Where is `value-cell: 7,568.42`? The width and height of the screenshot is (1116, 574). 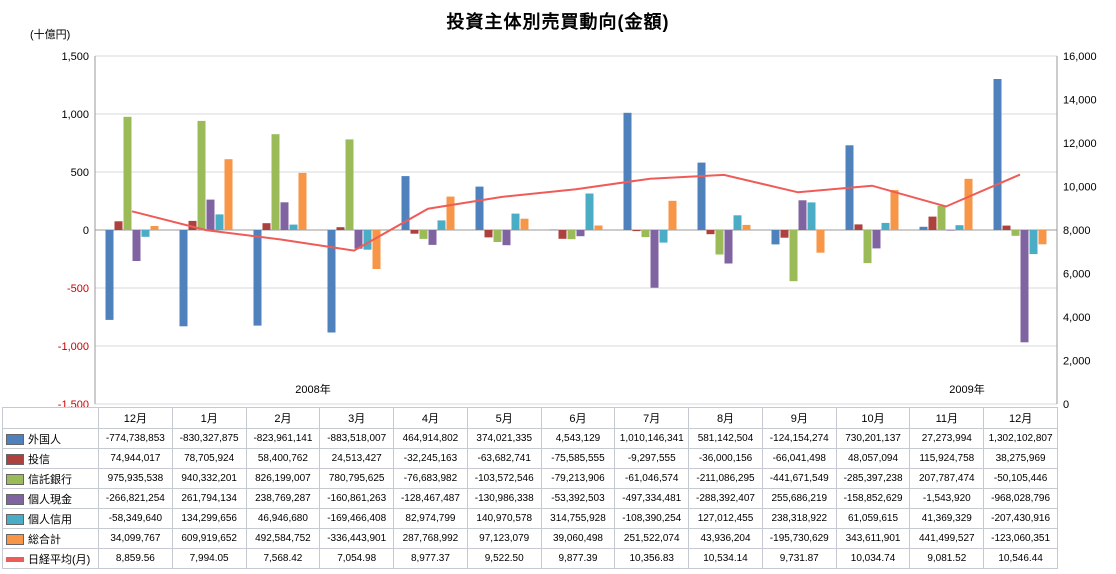
value-cell: 7,568.42 is located at coordinates (283, 558).